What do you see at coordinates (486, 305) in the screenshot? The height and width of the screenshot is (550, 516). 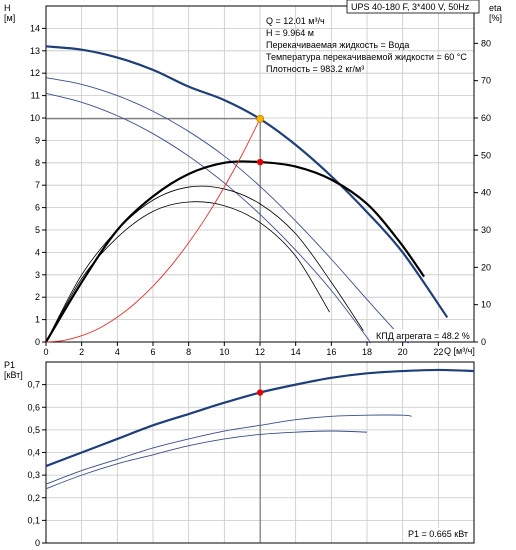 I see `eta-tick-label: 10` at bounding box center [486, 305].